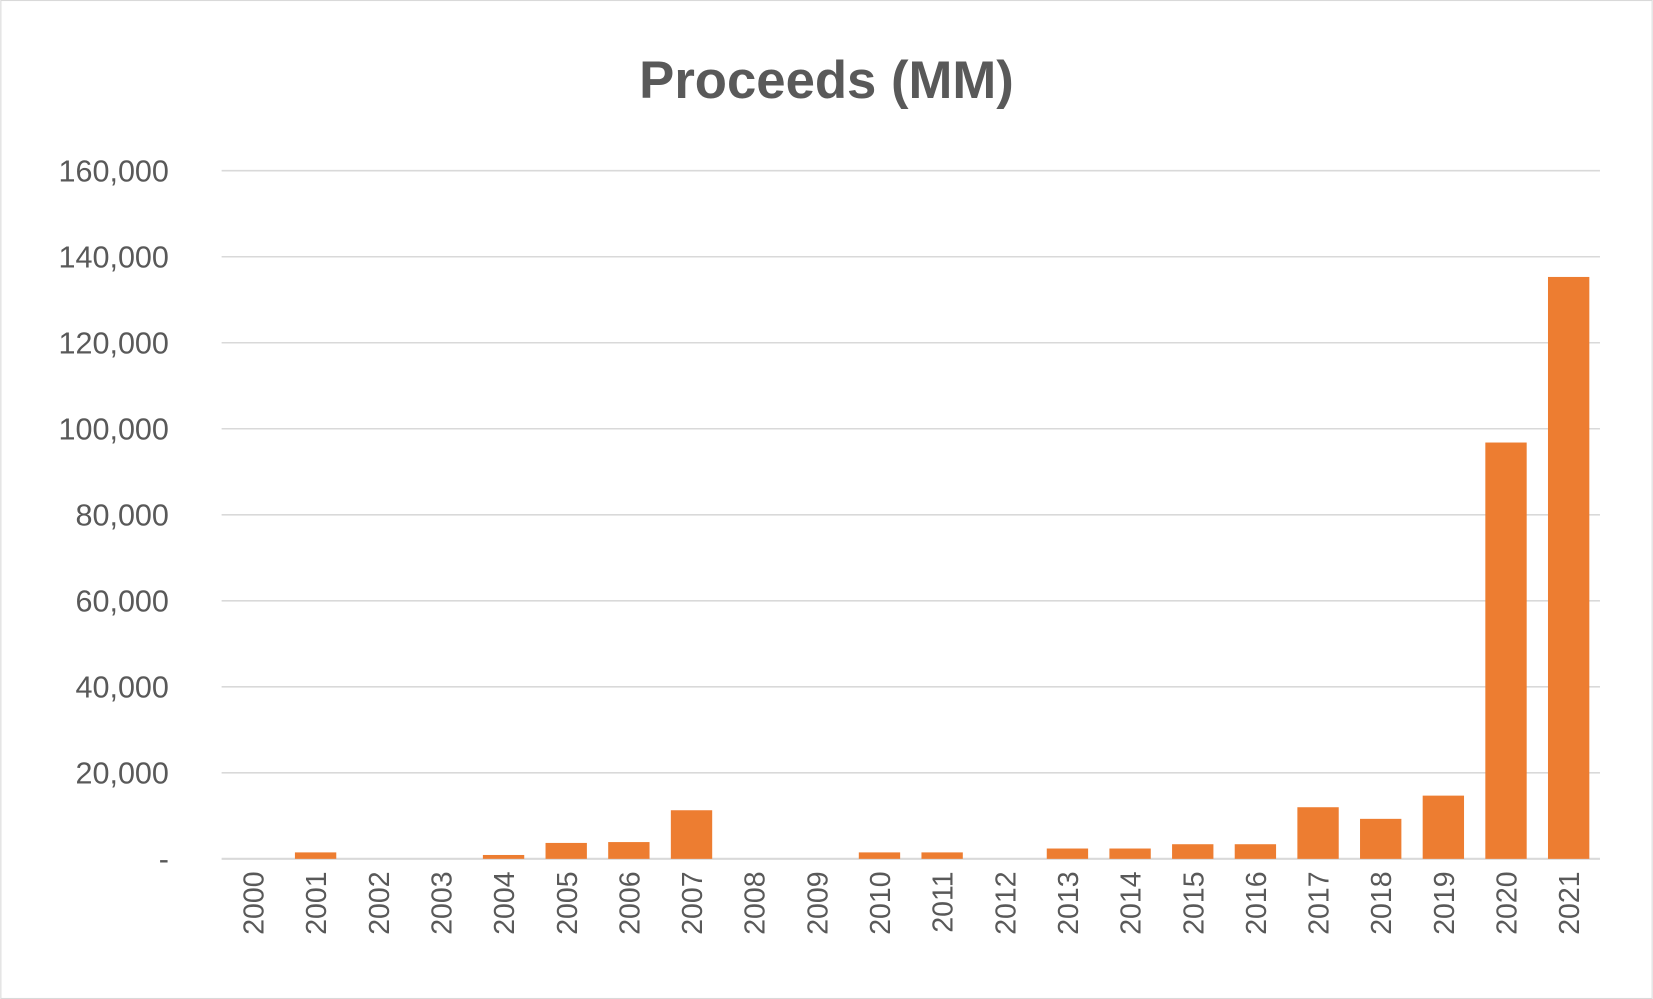  What do you see at coordinates (566, 850) in the screenshot?
I see `bar-2005` at bounding box center [566, 850].